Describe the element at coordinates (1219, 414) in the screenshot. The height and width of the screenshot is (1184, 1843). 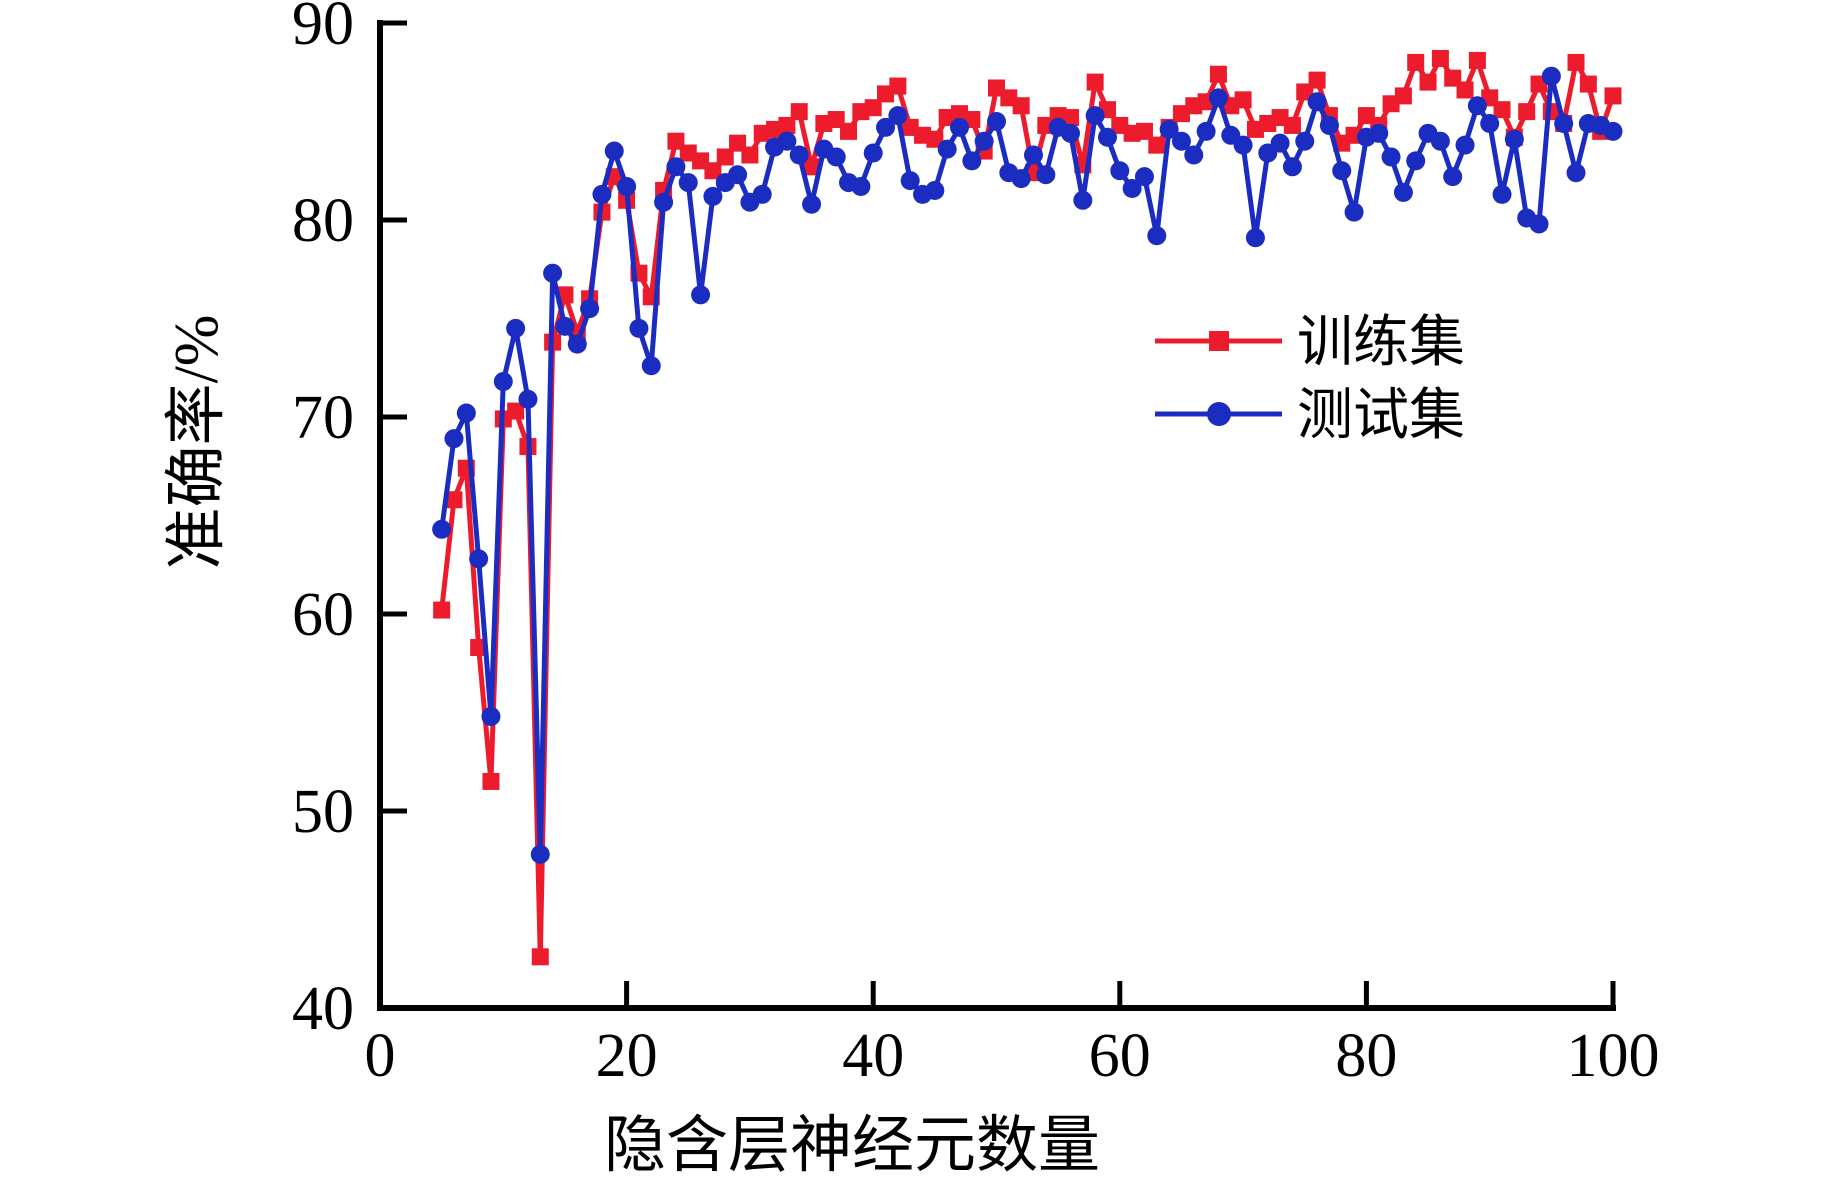
I see `legend-test-circle-marker` at that location.